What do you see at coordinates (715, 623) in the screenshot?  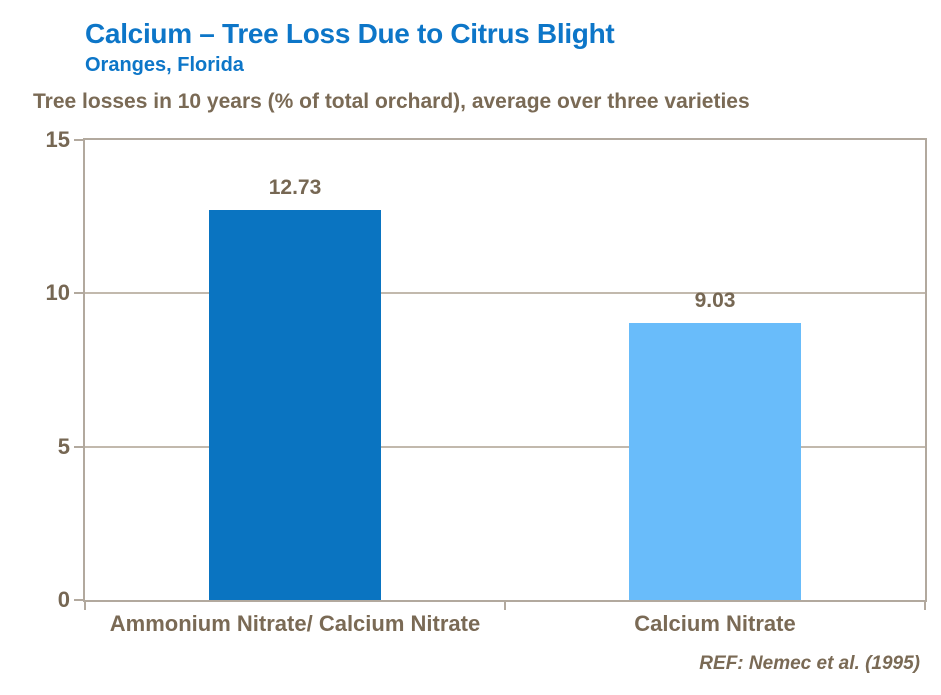 I see `category-label-calcium-nitrate: Calcium Nitrate` at bounding box center [715, 623].